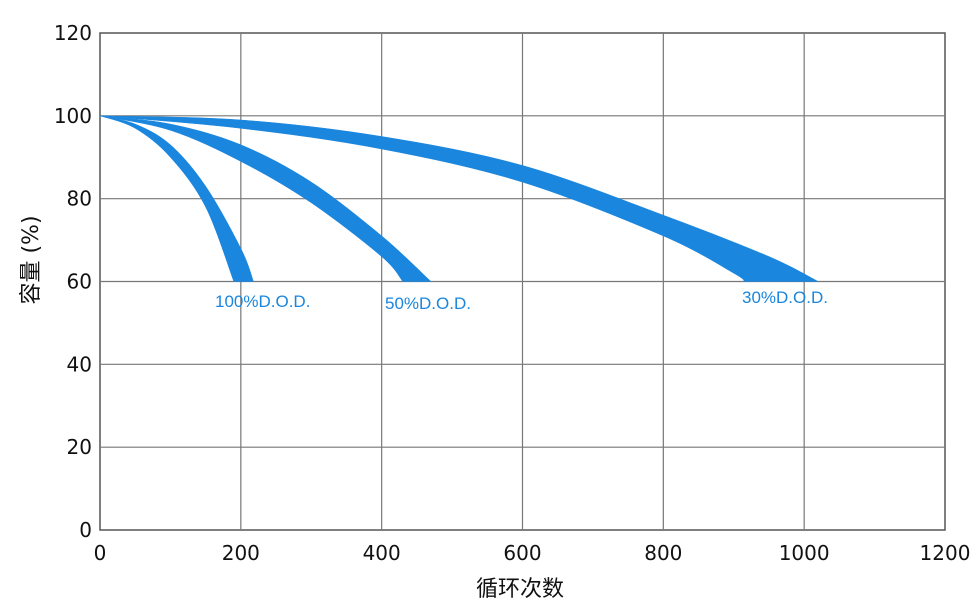 This screenshot has width=976, height=604. Describe the element at coordinates (31, 259) in the screenshot. I see `y-axis-title: 容量 (%)` at that location.